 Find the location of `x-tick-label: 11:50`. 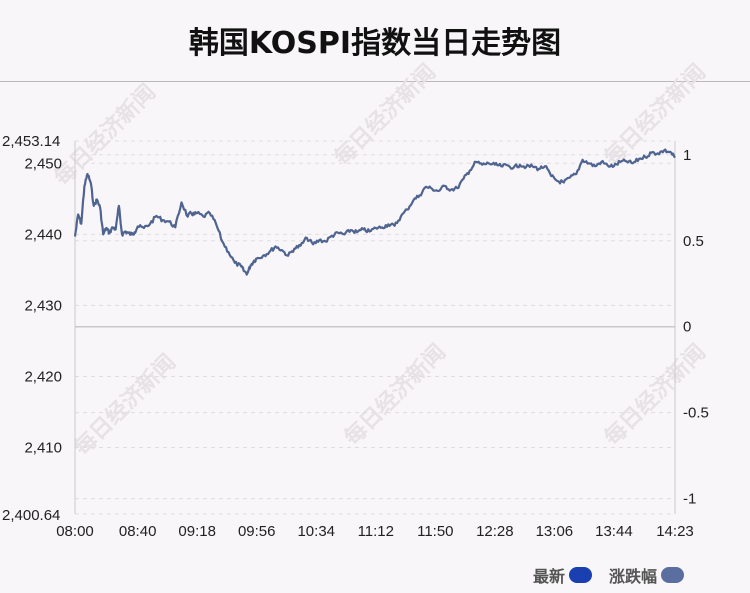

x-tick-label: 11:50 is located at coordinates (435, 531).